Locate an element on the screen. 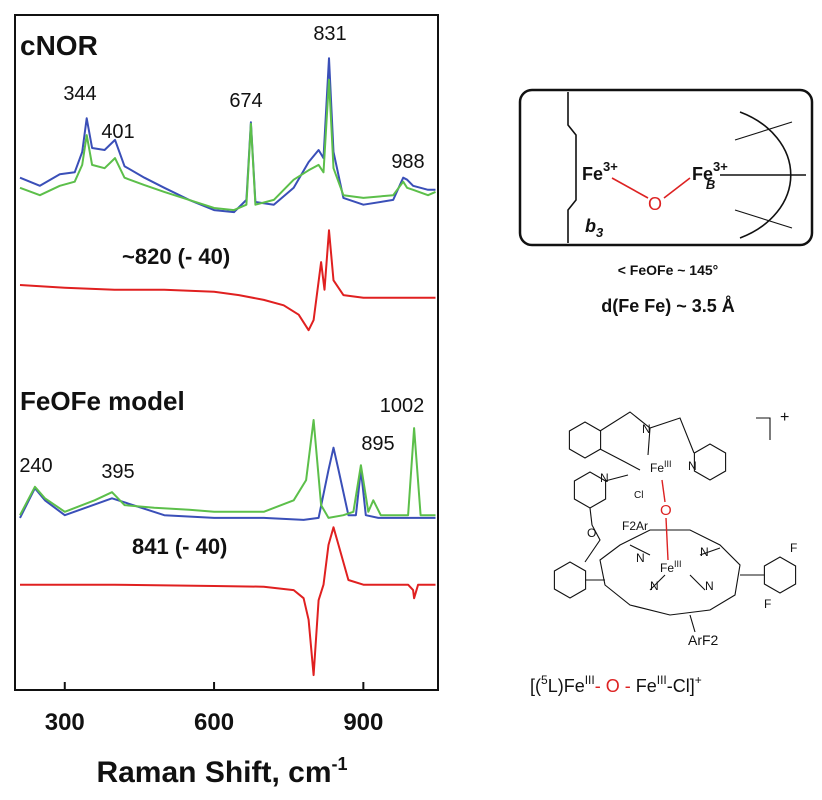 Image resolution: width=822 pixels, height=800 pixels. atom: Cl is located at coordinates (638, 495).